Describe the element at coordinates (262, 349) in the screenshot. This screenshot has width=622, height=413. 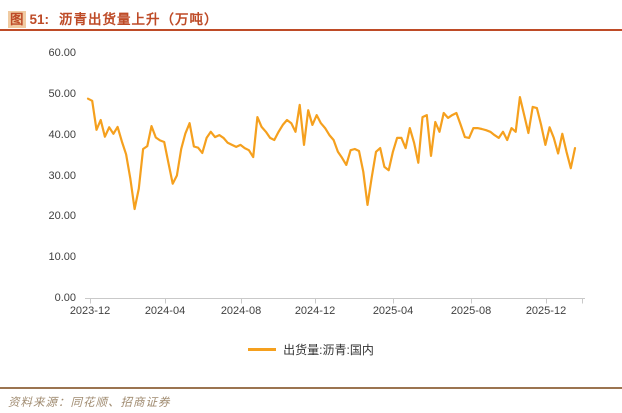
I see `legend-line-swatch` at that location.